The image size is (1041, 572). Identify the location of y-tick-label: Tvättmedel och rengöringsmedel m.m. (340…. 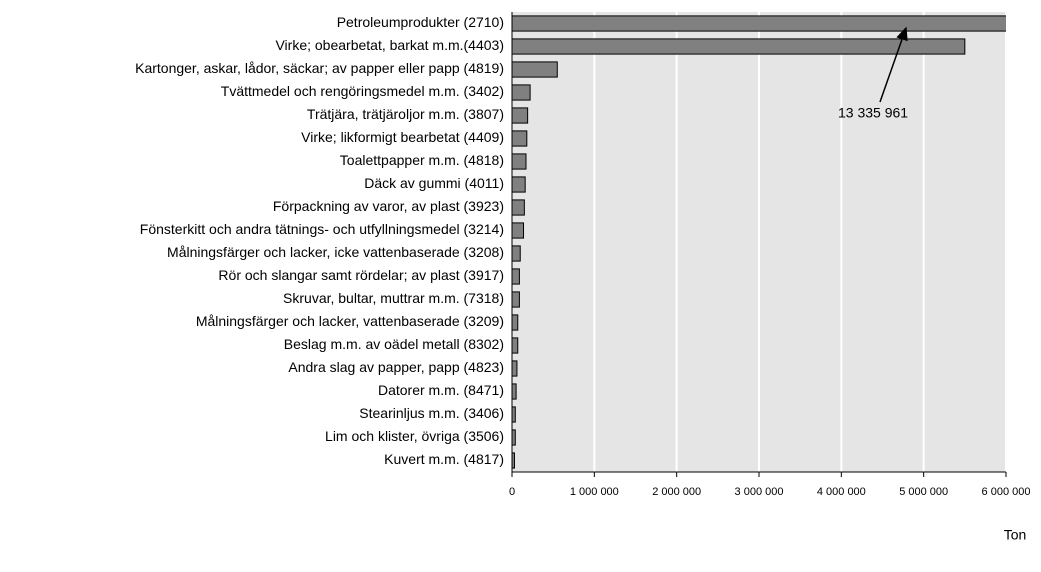
(362, 91).